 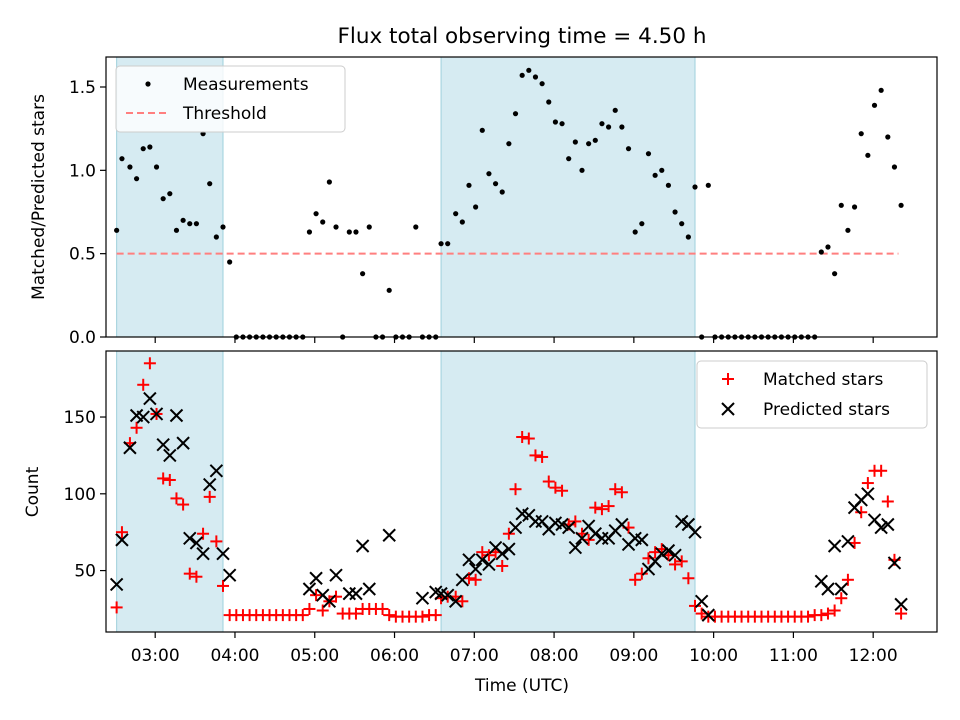 I want to click on bottom-legend-frame, so click(x=812, y=394).